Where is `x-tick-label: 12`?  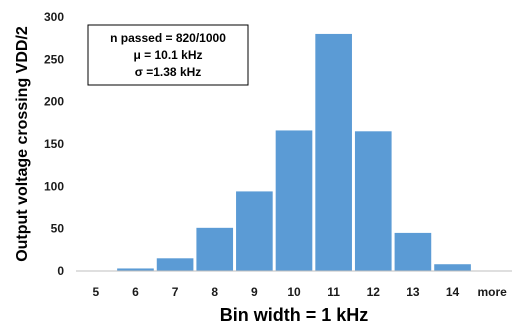
x-tick-label: 12 is located at coordinates (374, 292).